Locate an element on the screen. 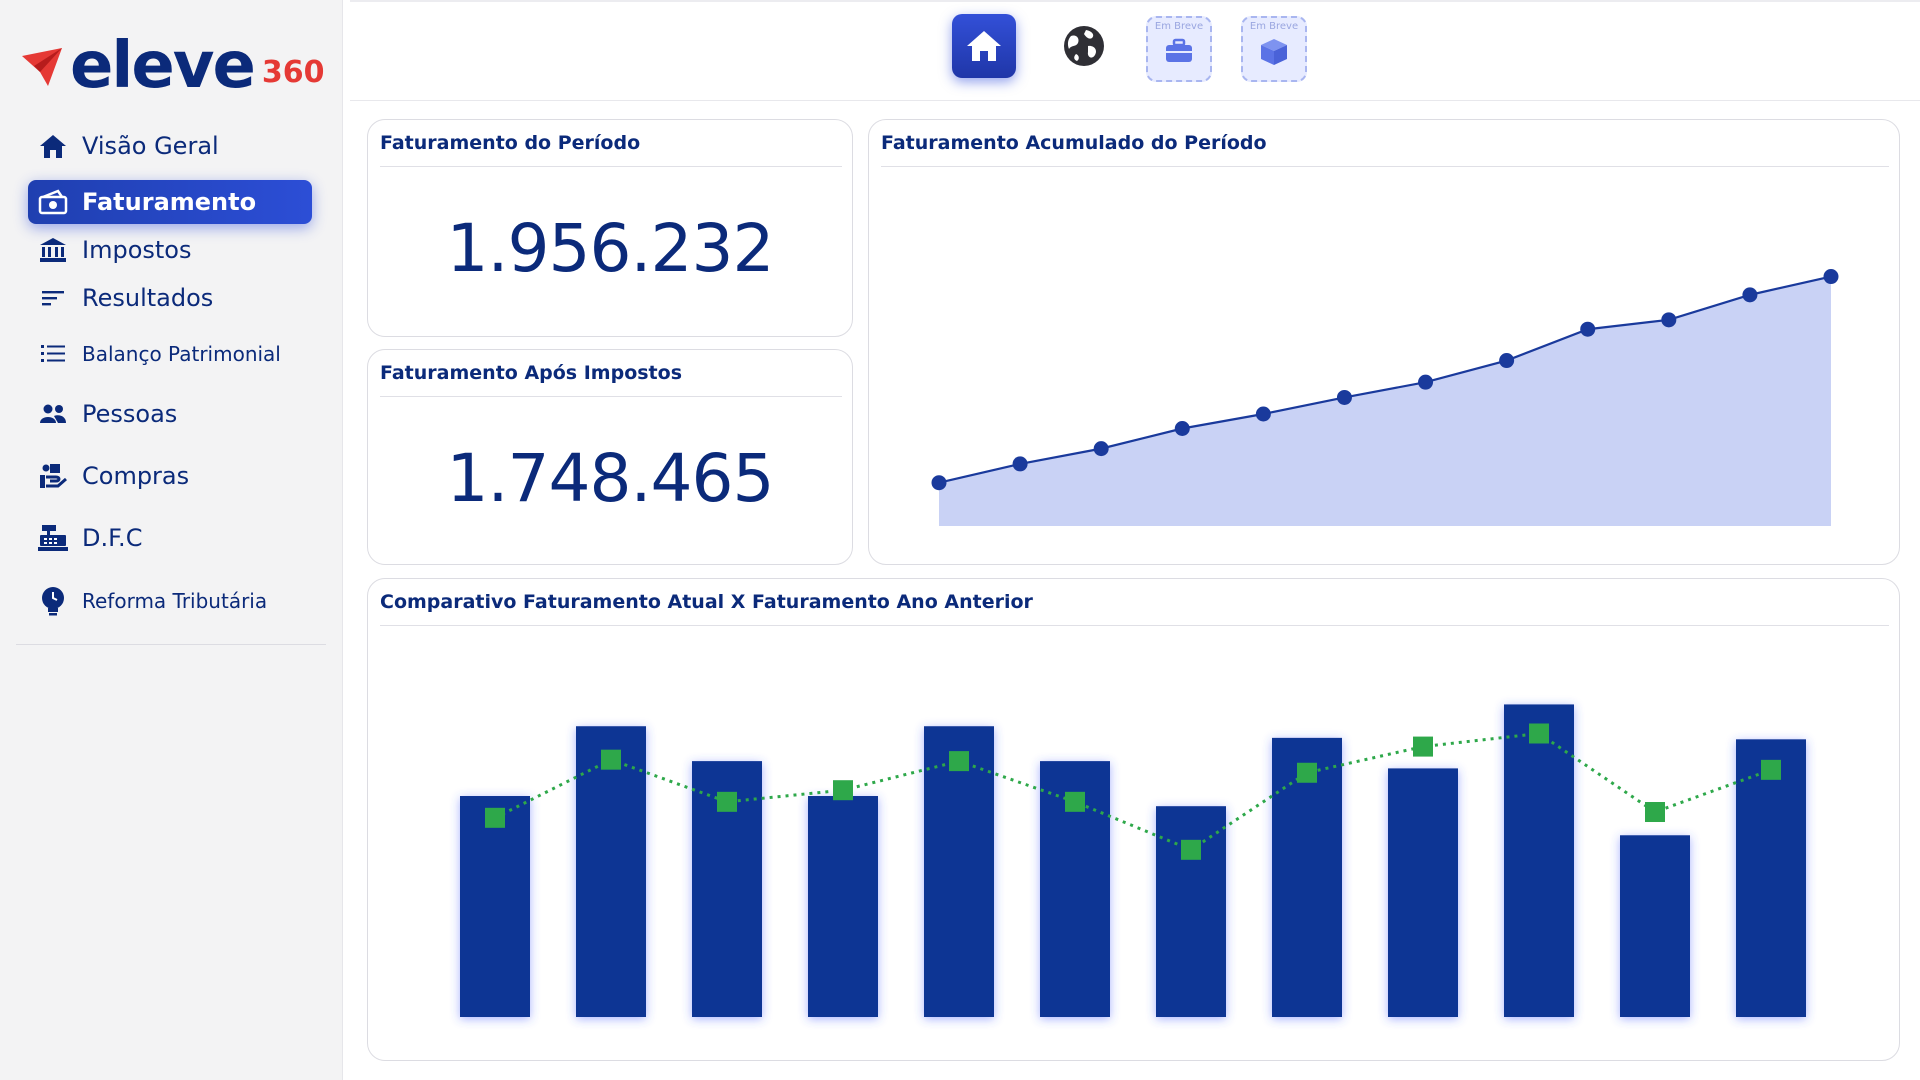 The image size is (1920, 1080). globe-icon is located at coordinates (1084, 46).